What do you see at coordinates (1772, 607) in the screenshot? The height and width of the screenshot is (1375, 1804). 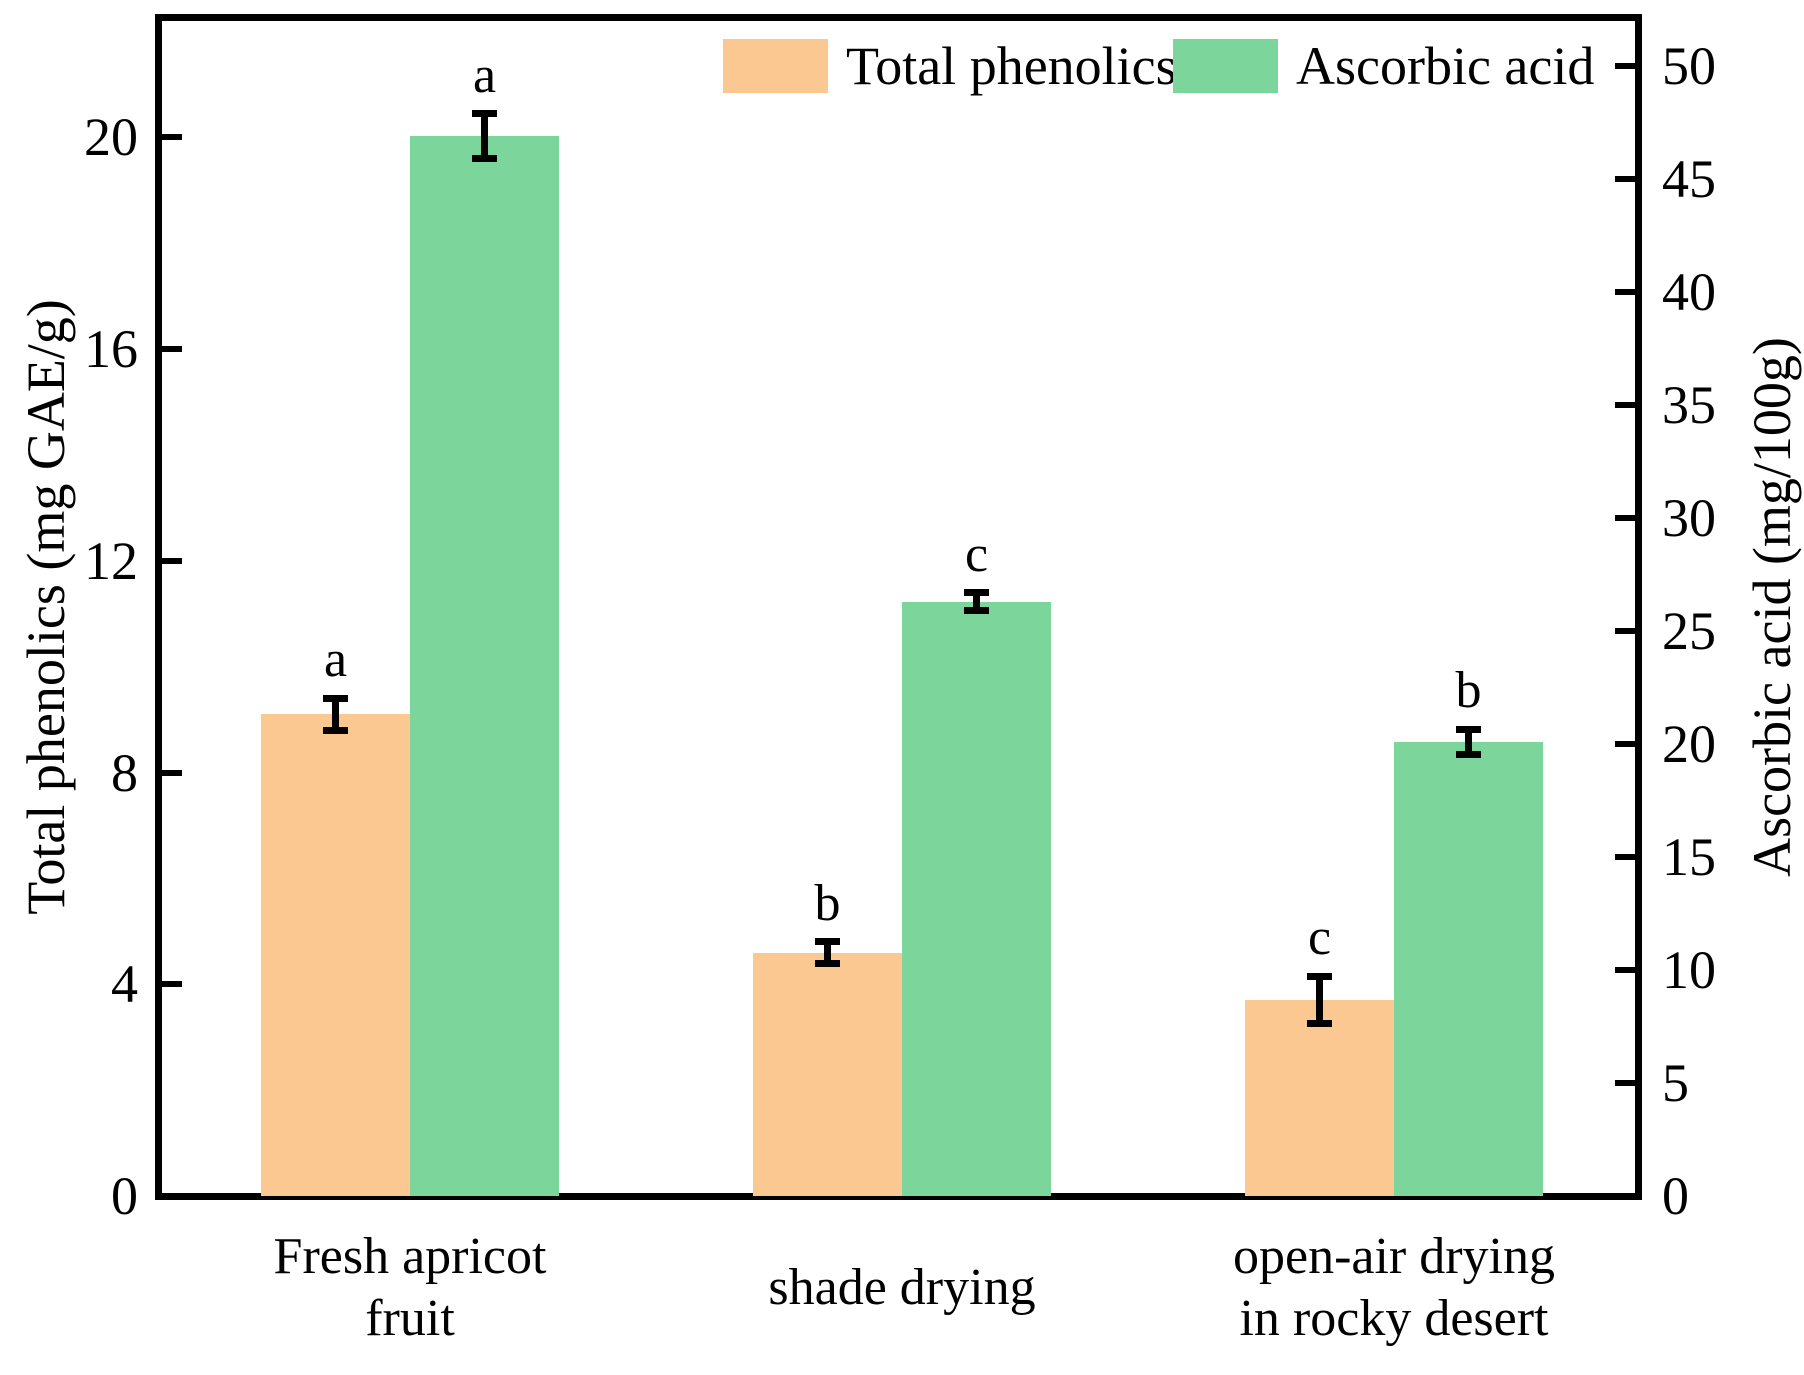 I see `right-axis-title: Ascorbic acid (mg/100g)` at bounding box center [1772, 607].